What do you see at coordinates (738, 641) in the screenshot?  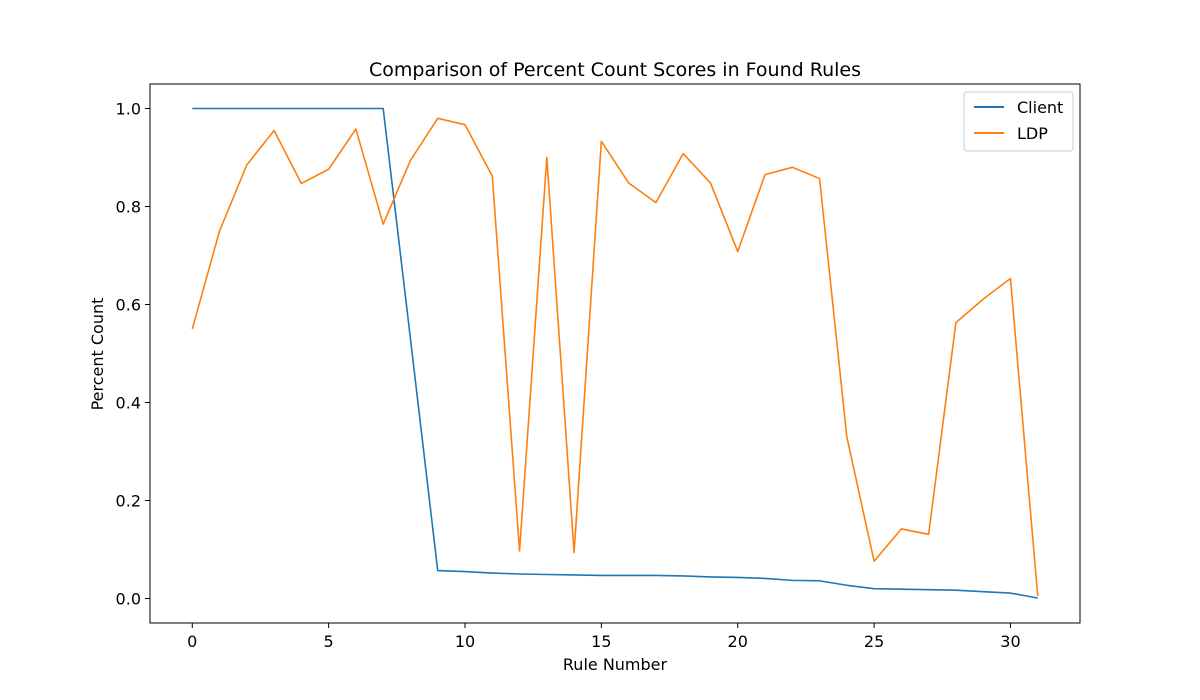 I see `x-tick-label: 20` at bounding box center [738, 641].